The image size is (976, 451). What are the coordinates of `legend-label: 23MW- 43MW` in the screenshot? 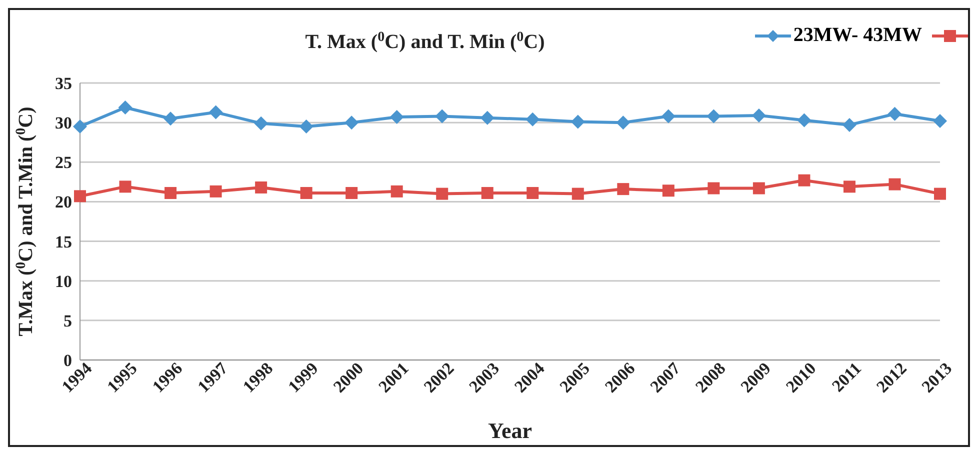 It's located at (857, 35).